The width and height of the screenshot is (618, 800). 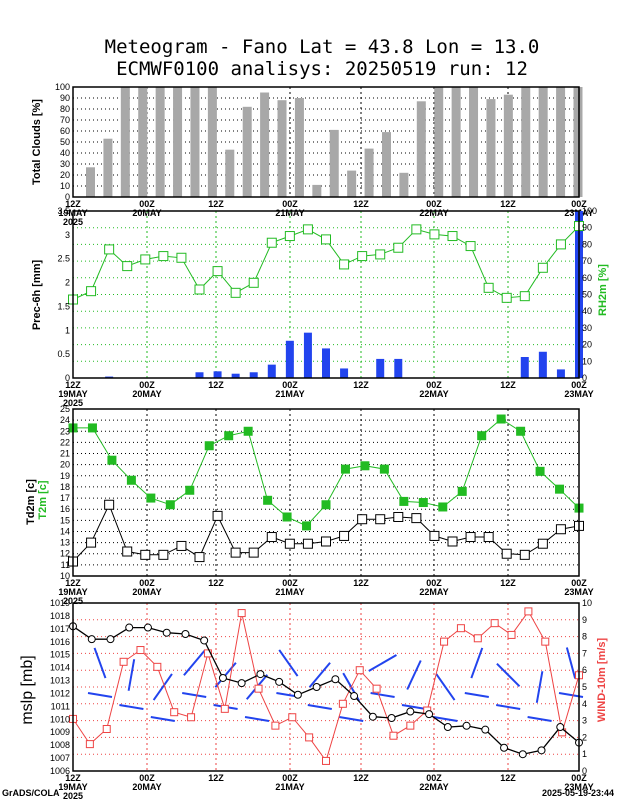 I want to click on y-tick-label: 13, so click(x=65, y=543).